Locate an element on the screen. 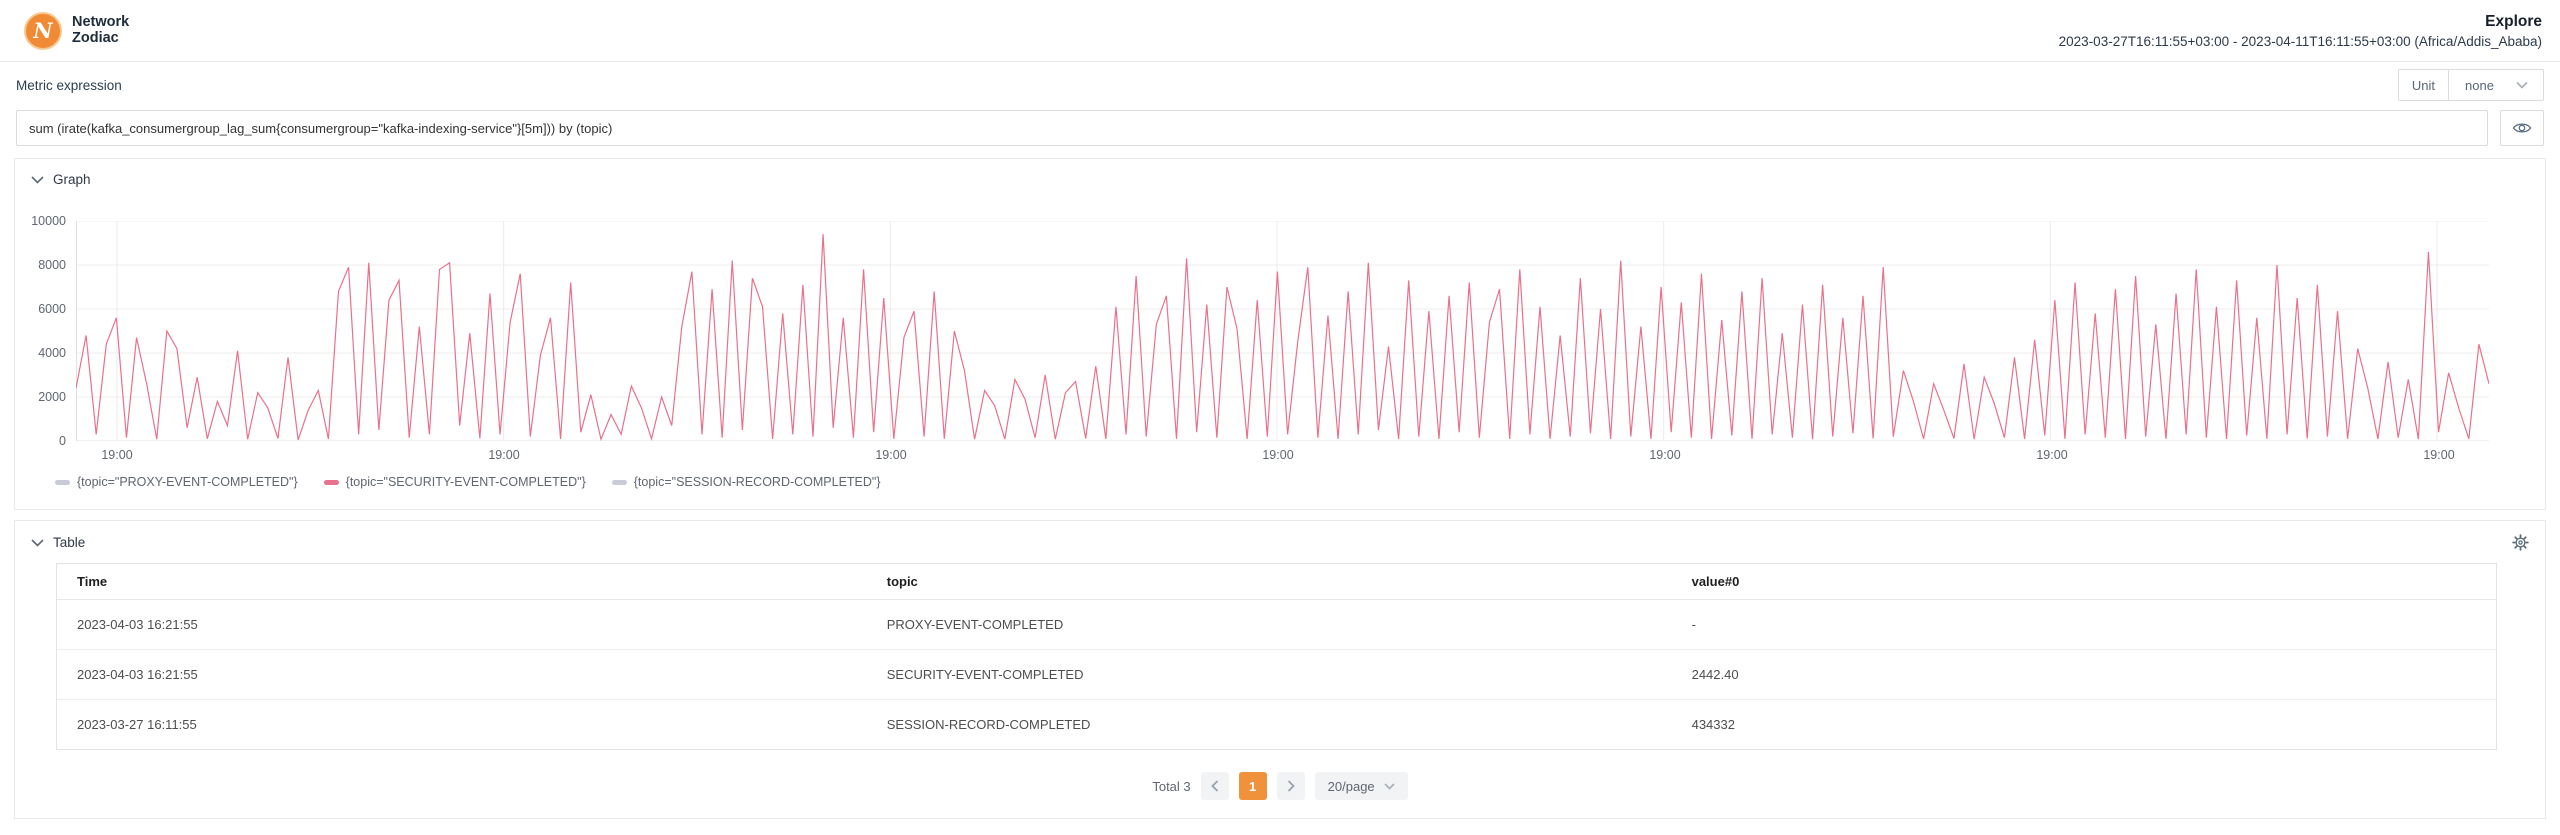  prev-page-button is located at coordinates (1214, 786).